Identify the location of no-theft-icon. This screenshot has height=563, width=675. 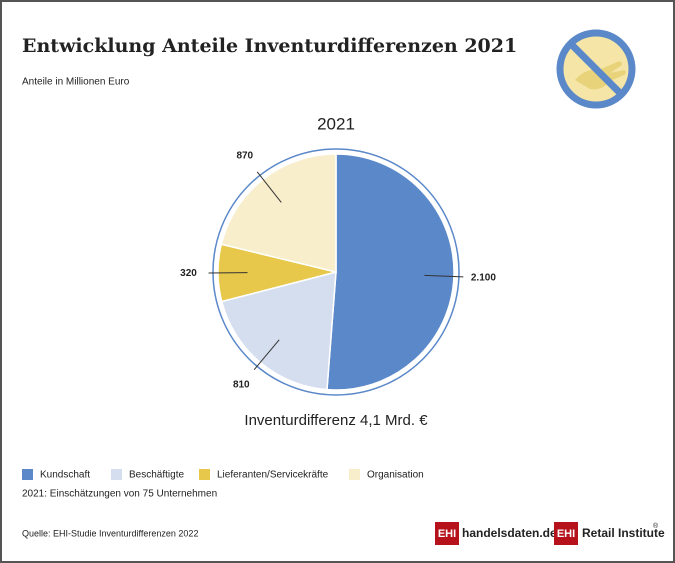
(596, 69).